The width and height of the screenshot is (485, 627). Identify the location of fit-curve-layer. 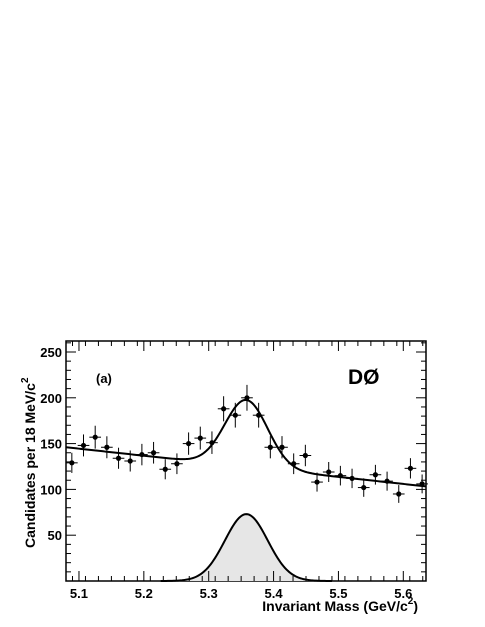
(246, 443).